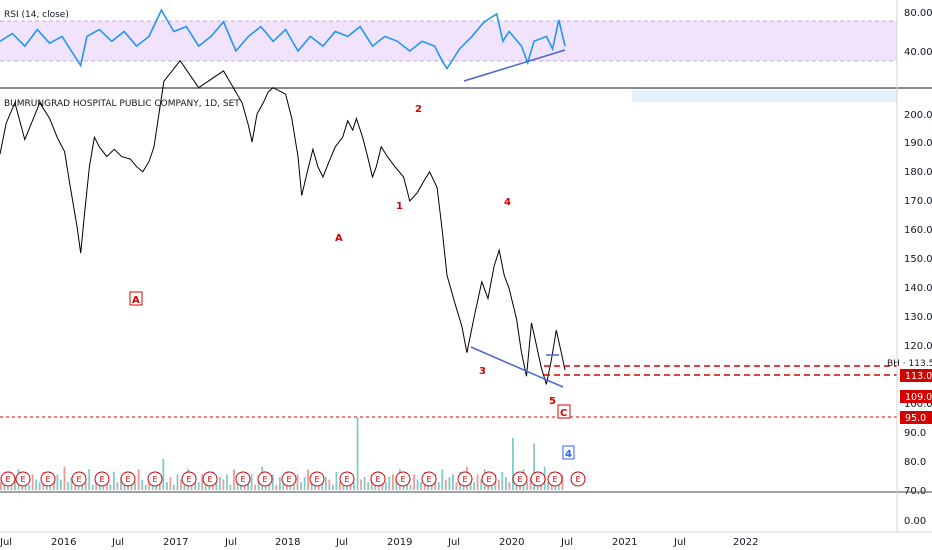 This screenshot has width=932, height=550. What do you see at coordinates (918, 230) in the screenshot?
I see `price-tick-160: 160.0` at bounding box center [918, 230].